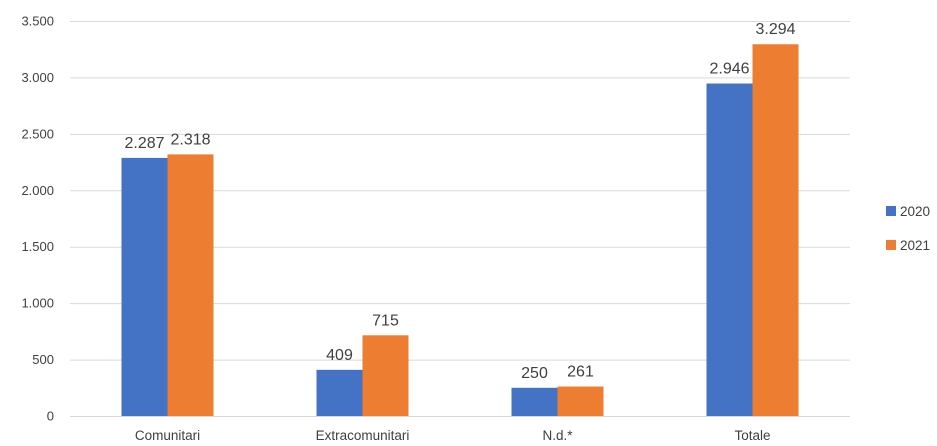 This screenshot has height=446, width=937. I want to click on y-tick-label: 2.000, so click(37, 190).